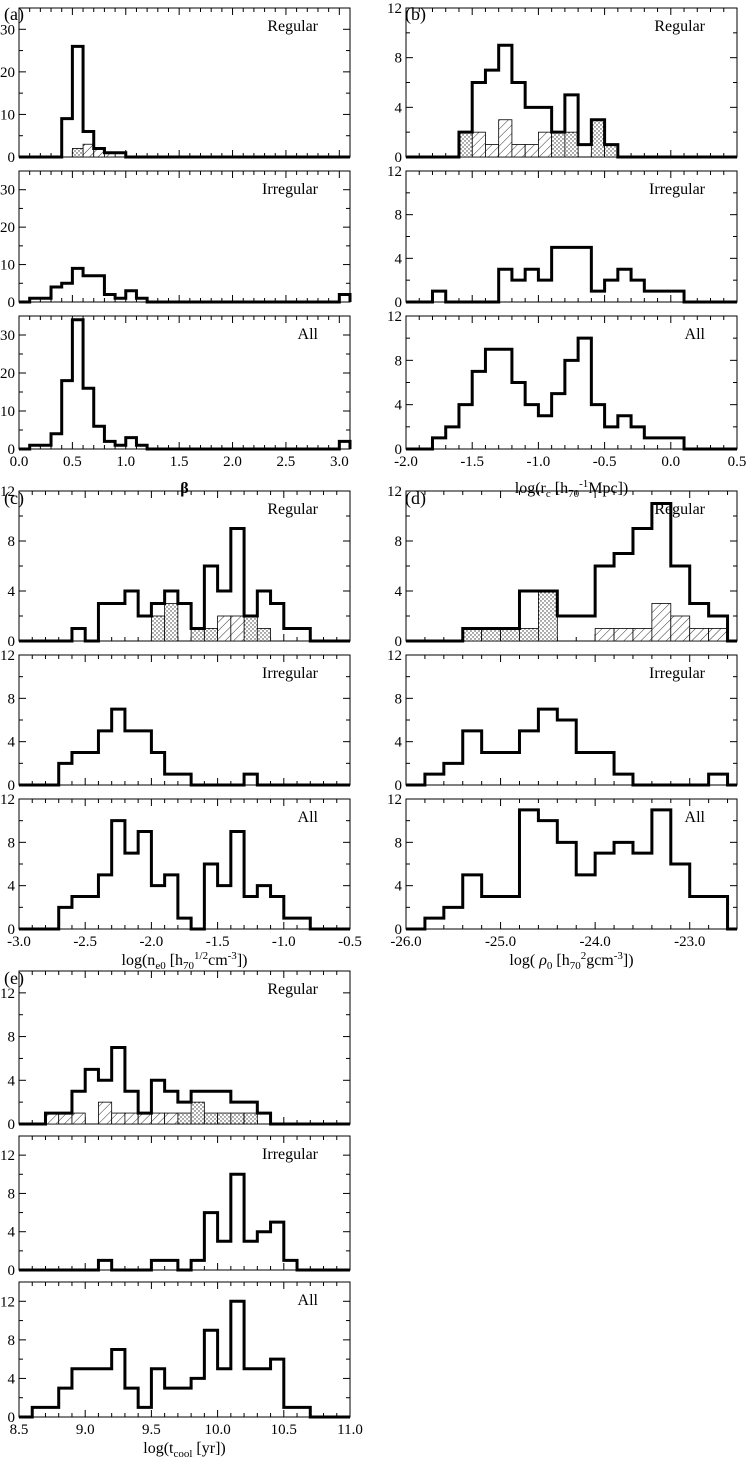 This screenshot has width=748, height=1459. I want to click on x-axis-label: log( ρ0 [h702gcm-3]), so click(571, 961).